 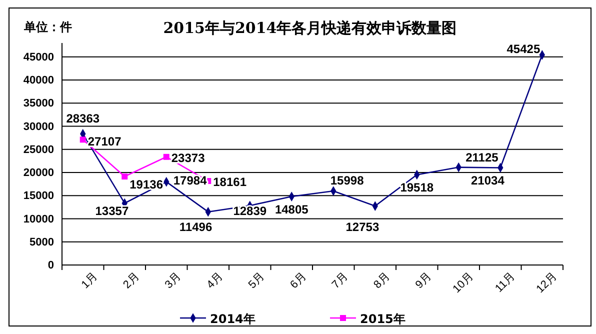 I want to click on y-tick-label: 10000, so click(x=38, y=219).